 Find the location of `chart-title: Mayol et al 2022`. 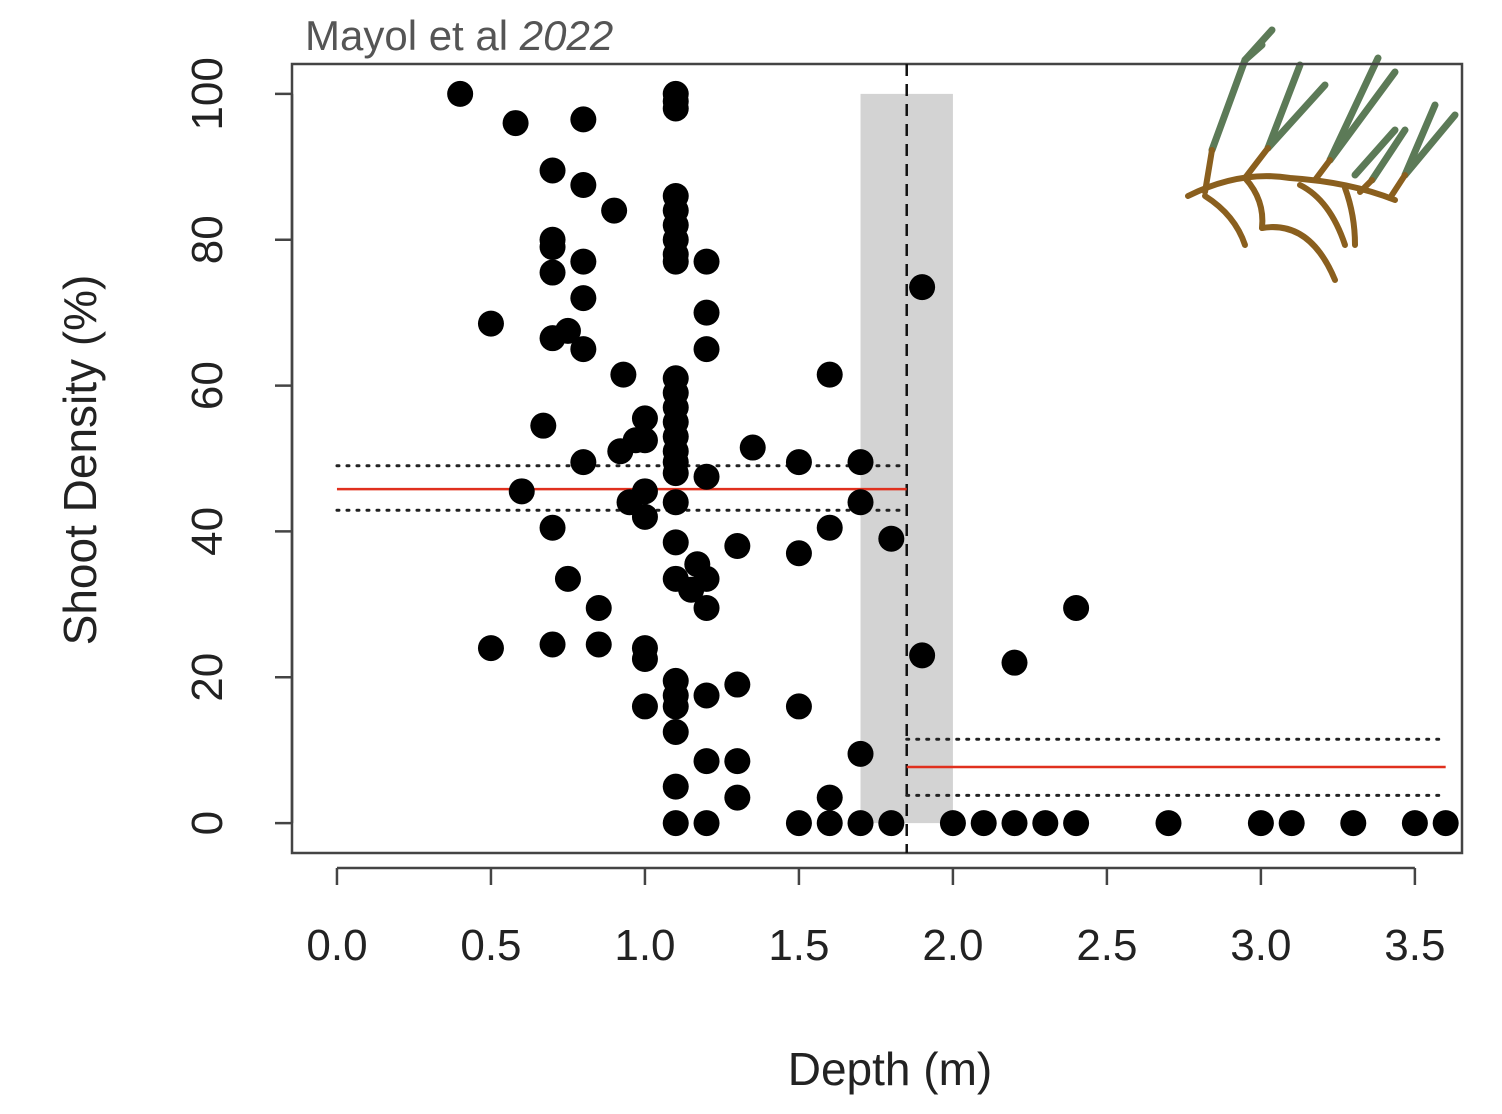

chart-title: Mayol et al 2022 is located at coordinates (459, 35).